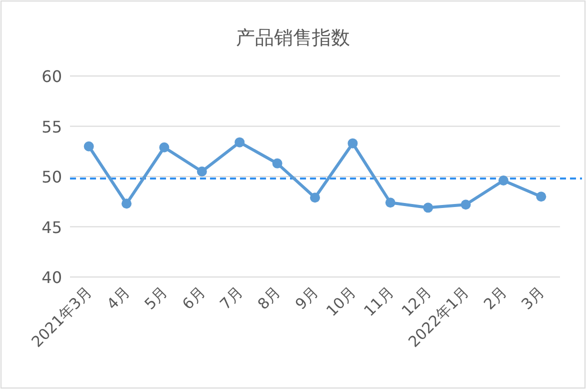  Describe the element at coordinates (52, 126) in the screenshot. I see `y-tick-label: 55` at that location.